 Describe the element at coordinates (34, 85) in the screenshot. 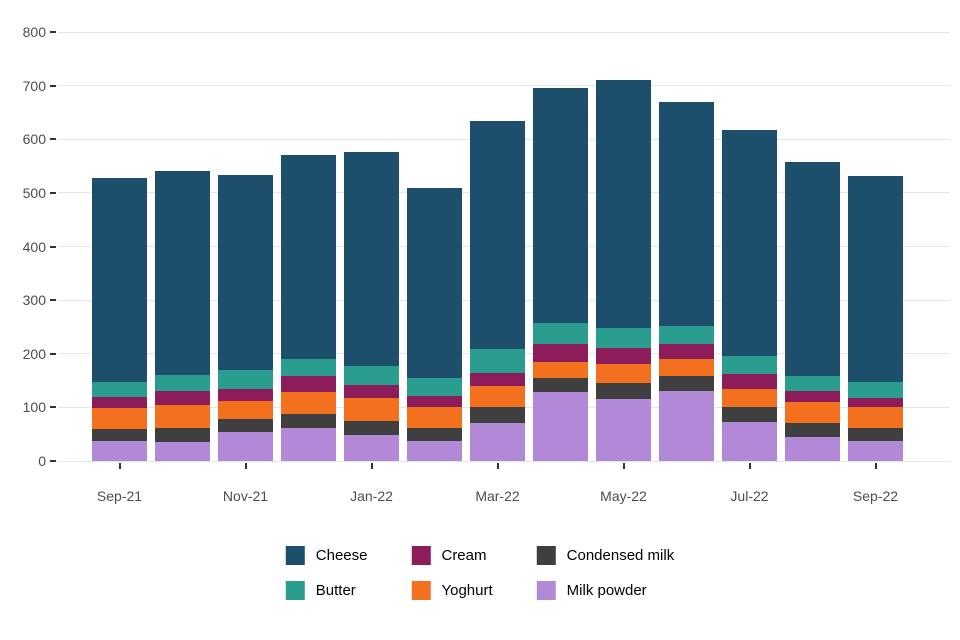

I see `y-tick-label-700: 700` at that location.